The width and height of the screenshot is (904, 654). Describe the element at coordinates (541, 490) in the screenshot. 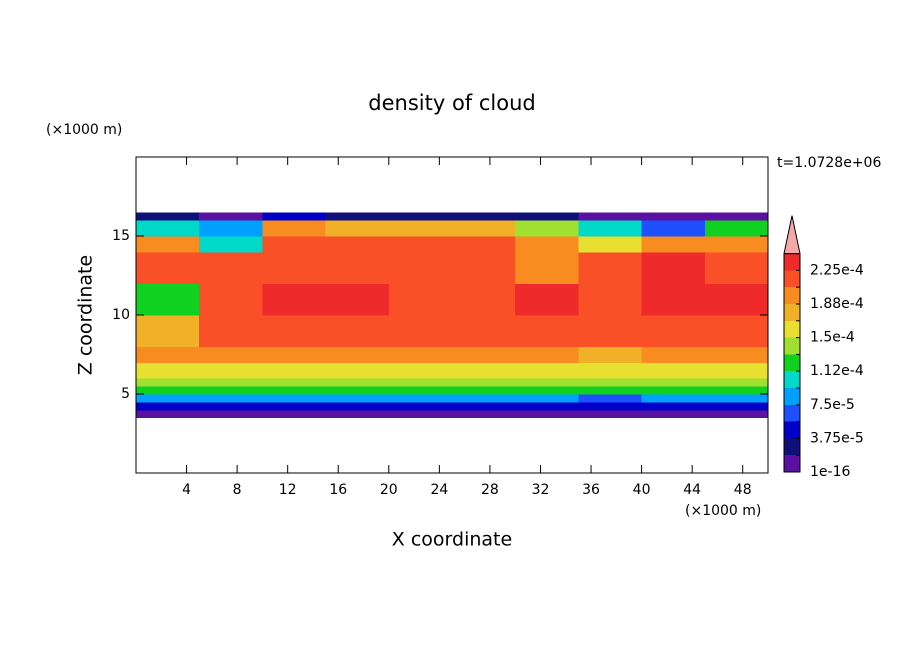

I see `x-tick-label: 32` at that location.